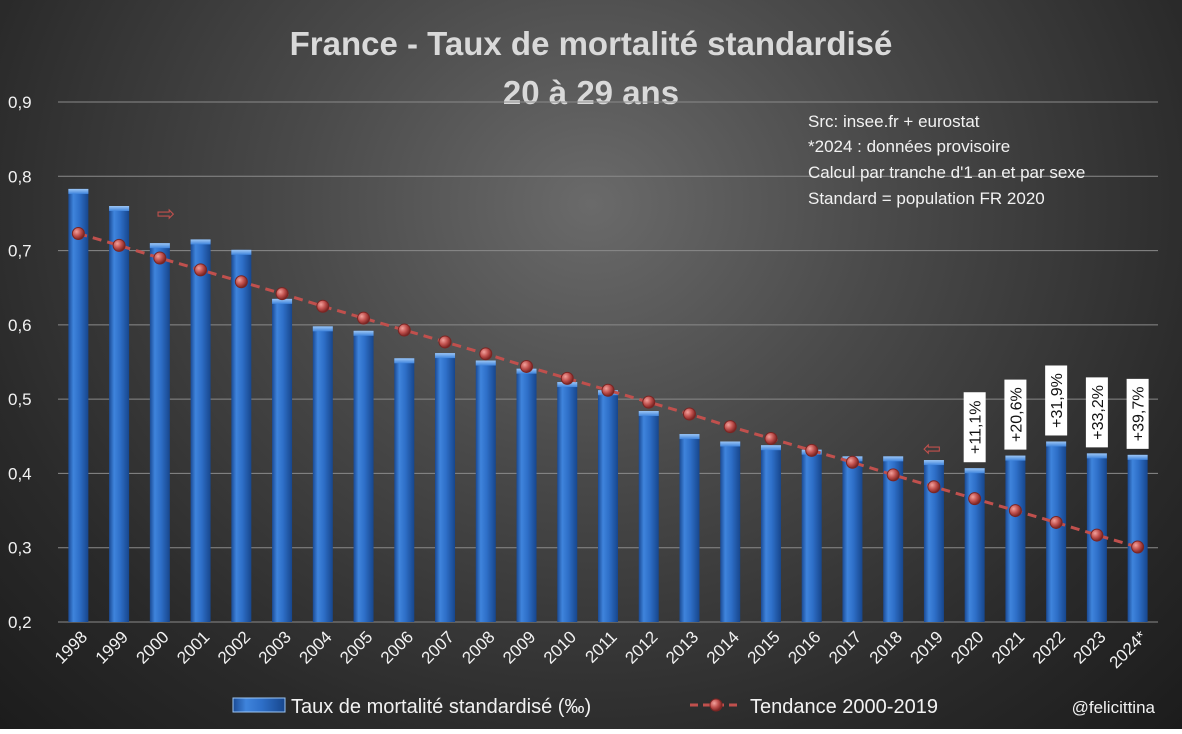 This screenshot has width=1182, height=734. Describe the element at coordinates (601, 646) in the screenshot. I see `x-tick-label: 2011` at that location.